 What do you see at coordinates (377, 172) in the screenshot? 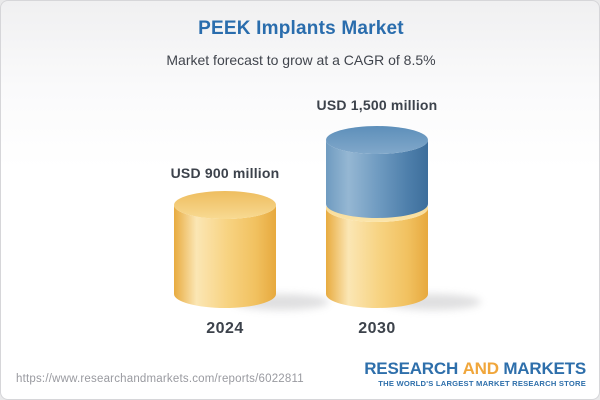
I see `bar-2030-growth-segment` at bounding box center [377, 172].